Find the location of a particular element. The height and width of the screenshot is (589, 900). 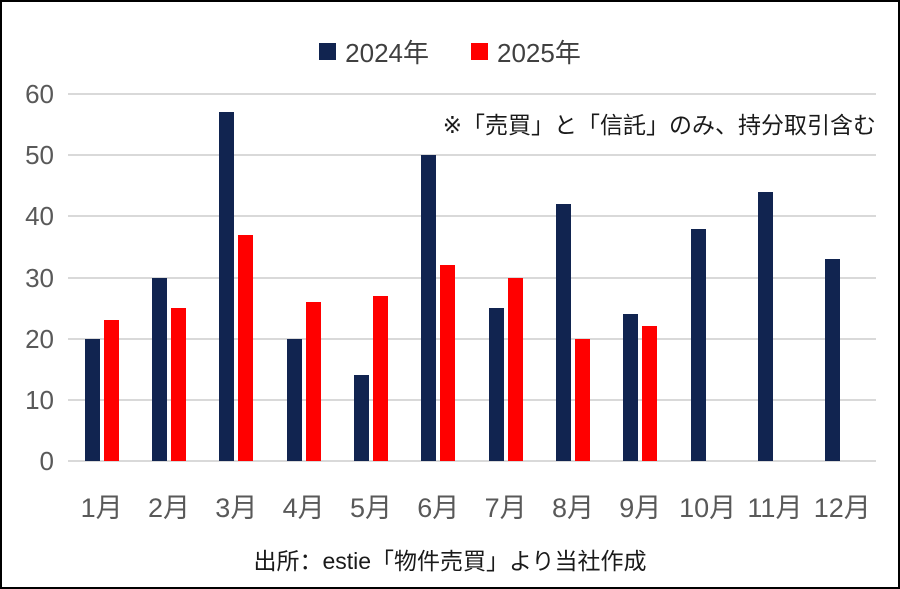

bar-group-12月 is located at coordinates (842, 277).